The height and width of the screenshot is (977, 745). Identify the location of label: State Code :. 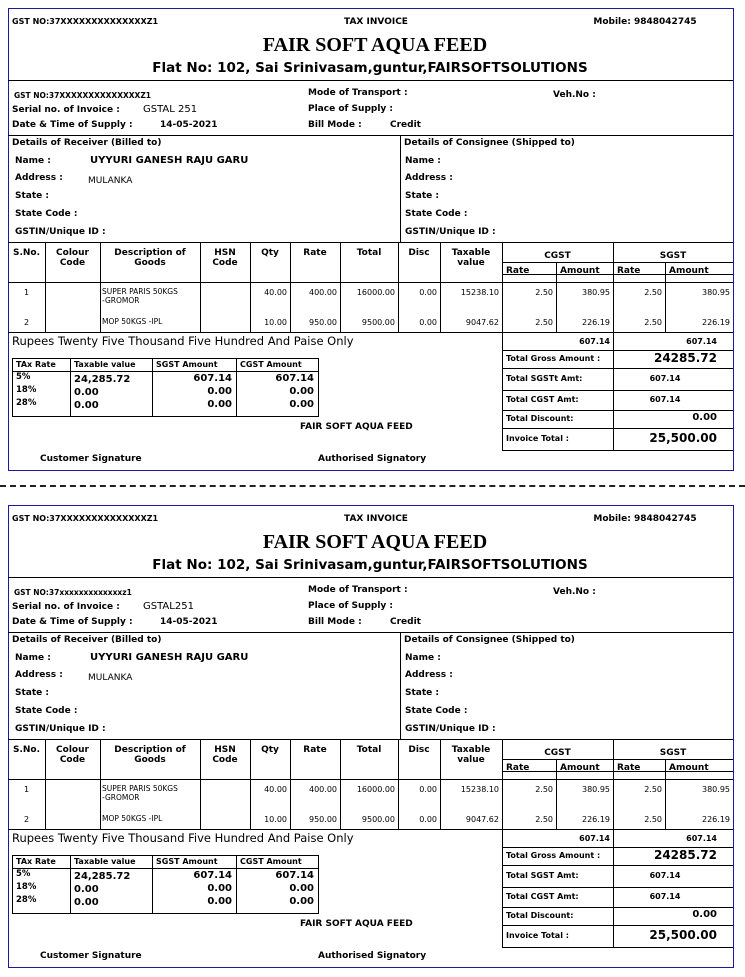
(46, 214).